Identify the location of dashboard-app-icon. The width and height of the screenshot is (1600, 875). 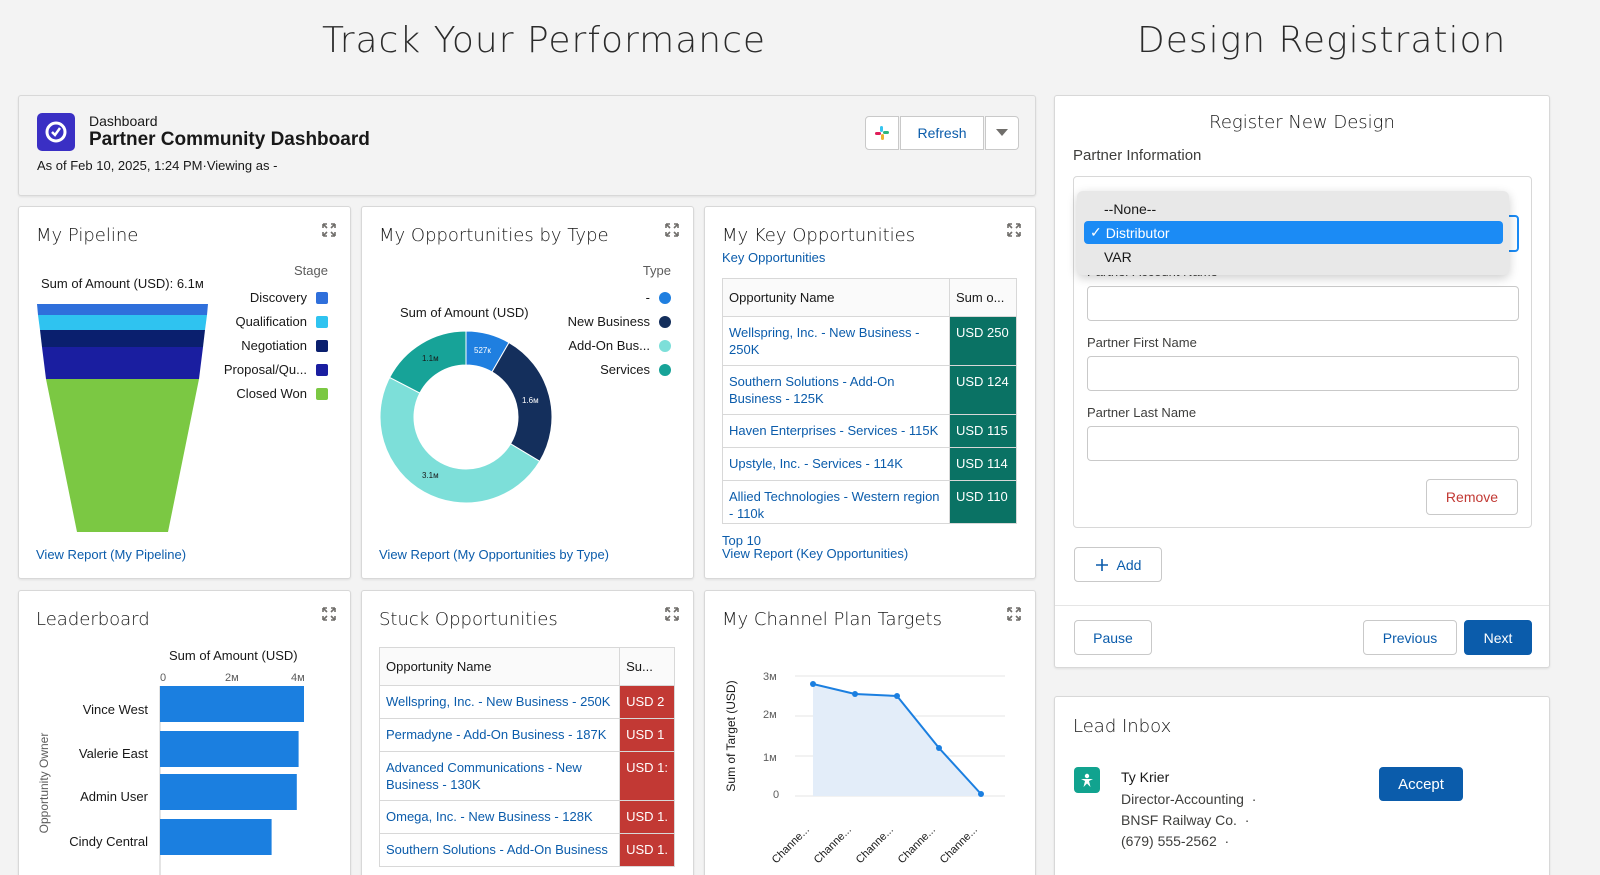
(56, 132).